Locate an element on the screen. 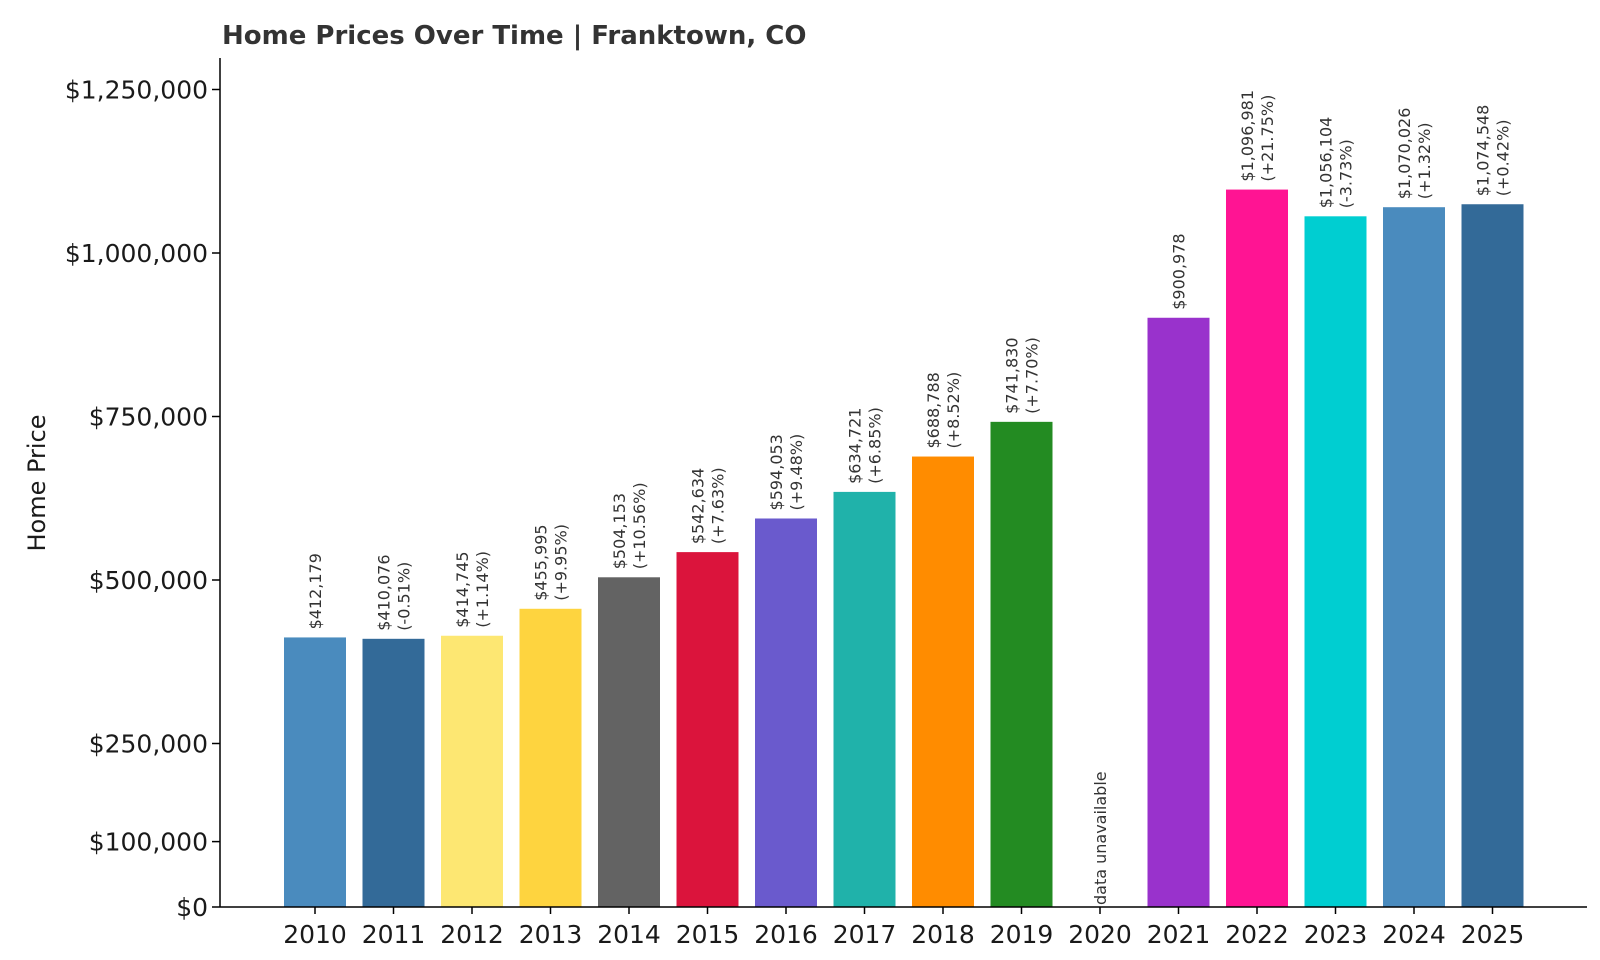 The image size is (1600, 960). change-label: (+8.52%) is located at coordinates (953, 410).